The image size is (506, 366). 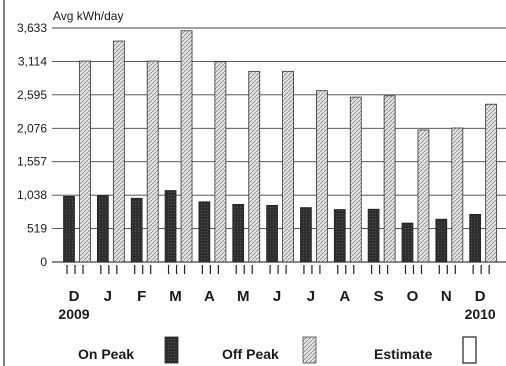 I want to click on x-year-label: 2010, so click(x=480, y=314).